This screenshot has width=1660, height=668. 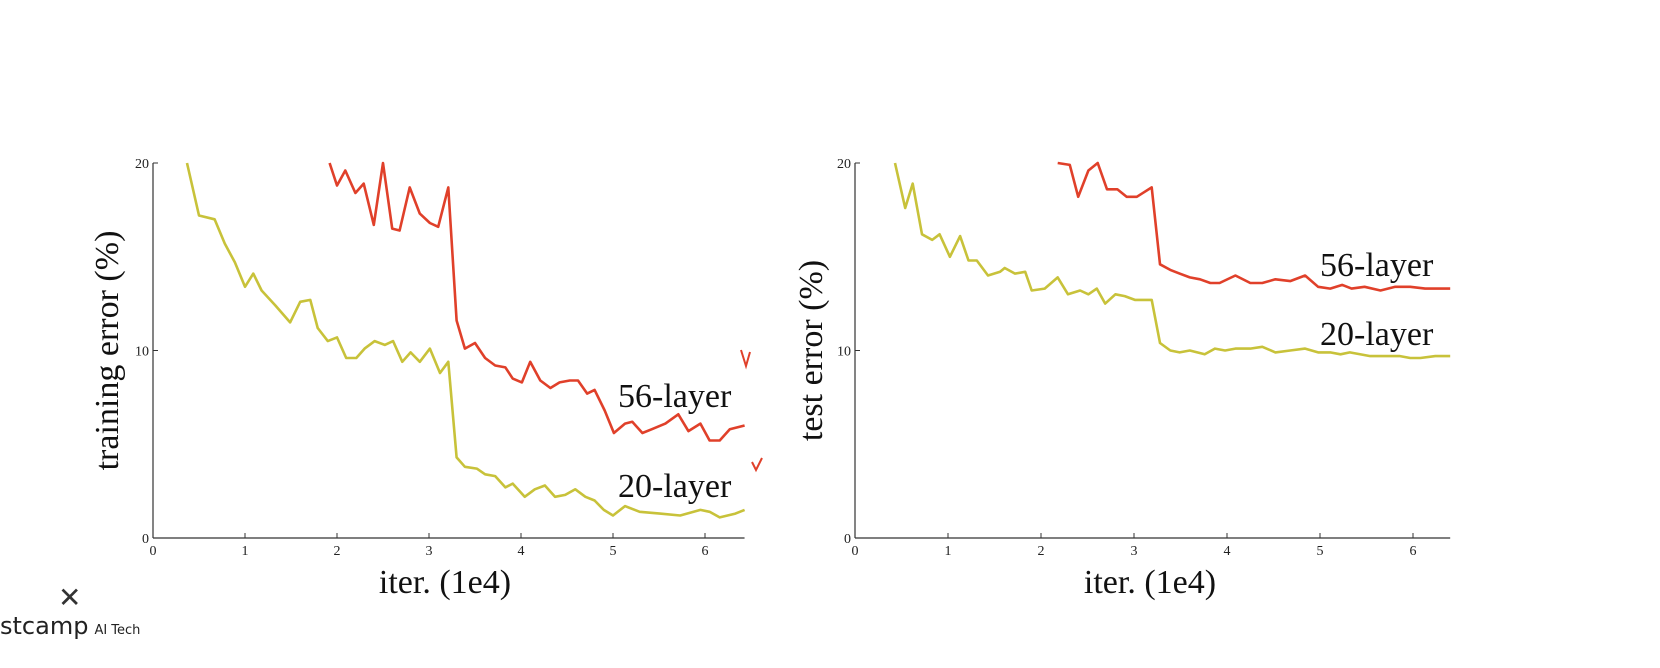 I want to click on logo-subtext: AI Tech, so click(x=117, y=630).